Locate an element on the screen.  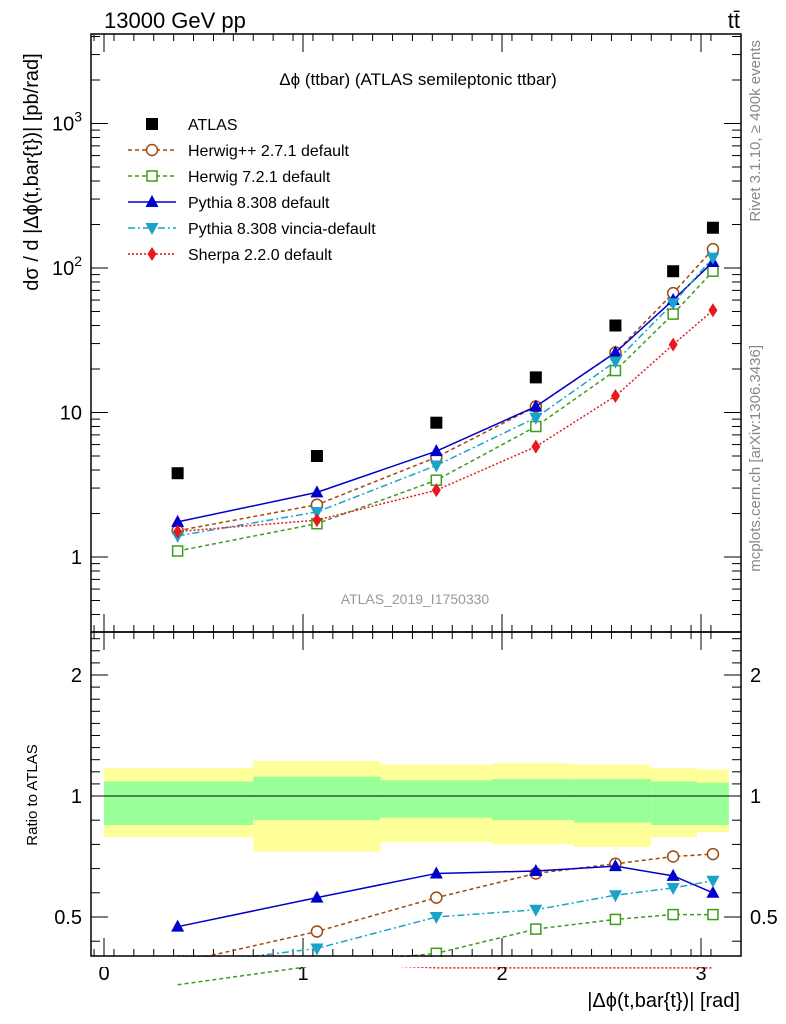
pythia-8-308-vincia-default-ratio-line is located at coordinates (445, 923).